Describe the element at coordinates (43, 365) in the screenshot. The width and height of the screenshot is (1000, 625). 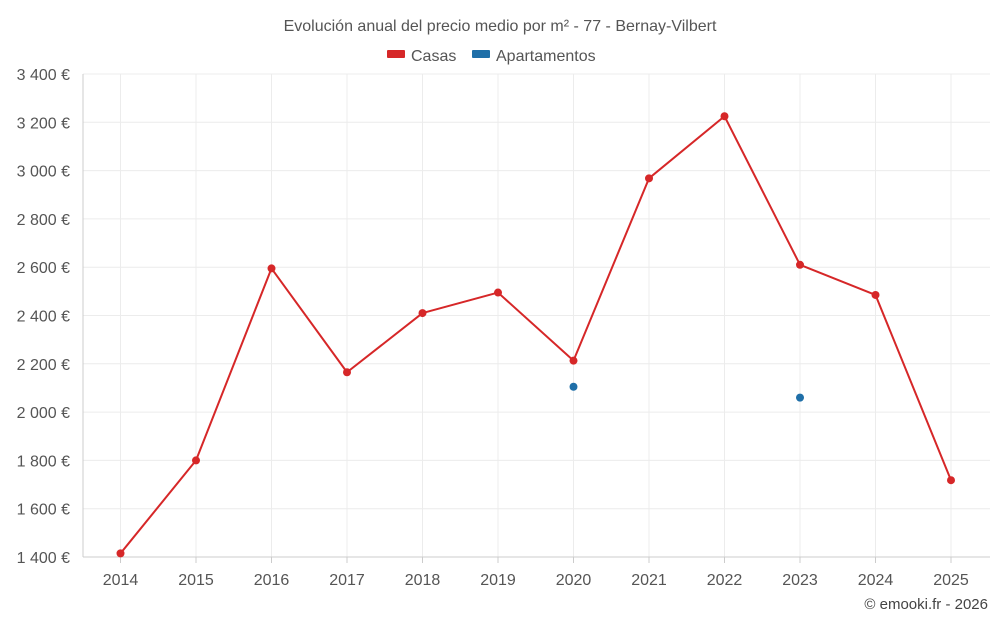
I see `y-tick-label: 2 200 €` at that location.